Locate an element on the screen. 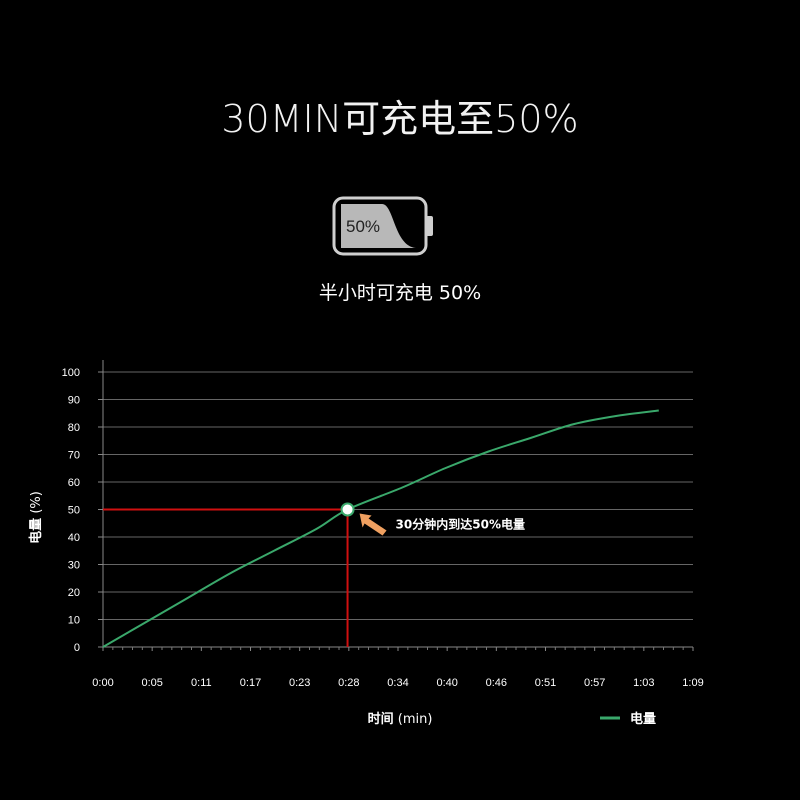  annotation-layer: 30分钟内到达50%电量 is located at coordinates (432, 519).